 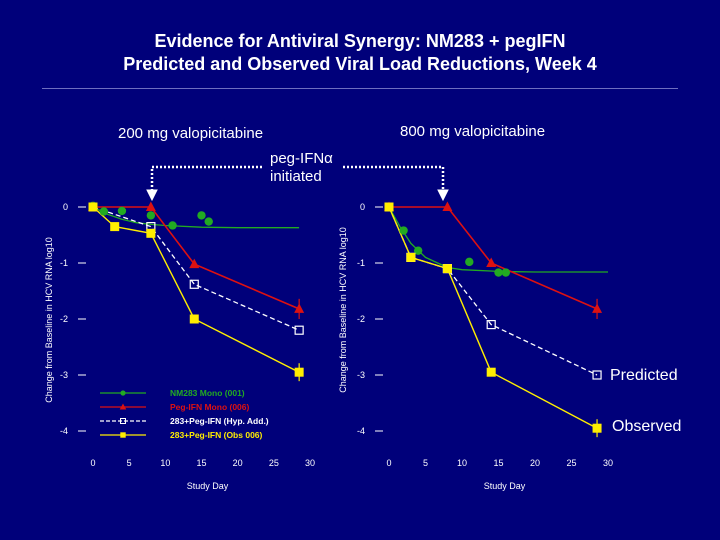 What do you see at coordinates (65, 207) in the screenshot?
I see `panel1-y-tick-label: 0` at bounding box center [65, 207].